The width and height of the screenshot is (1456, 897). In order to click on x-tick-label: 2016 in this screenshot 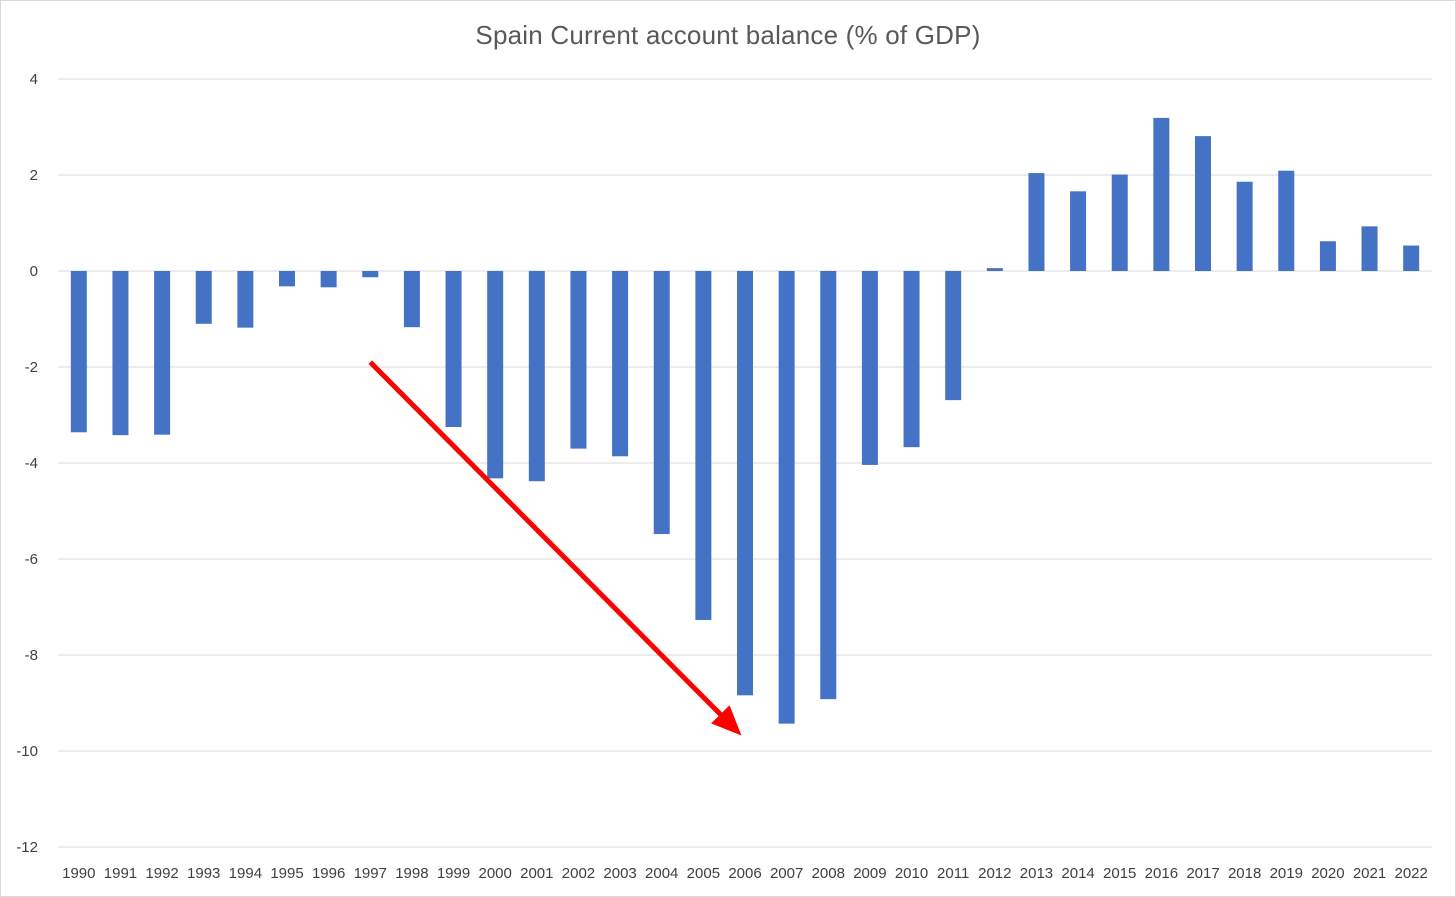, I will do `click(1161, 873)`.